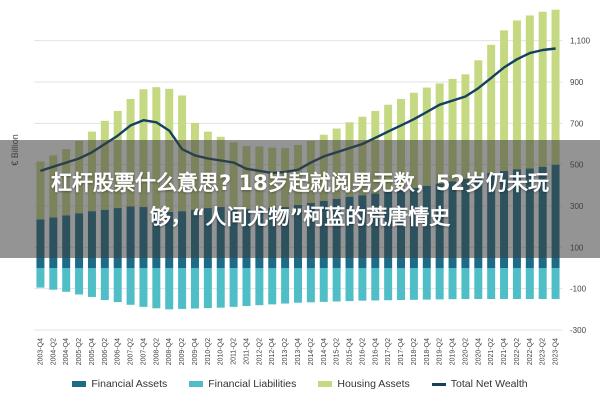 This screenshot has height=400, width=600. I want to click on y-tick-label: 900, so click(577, 82).